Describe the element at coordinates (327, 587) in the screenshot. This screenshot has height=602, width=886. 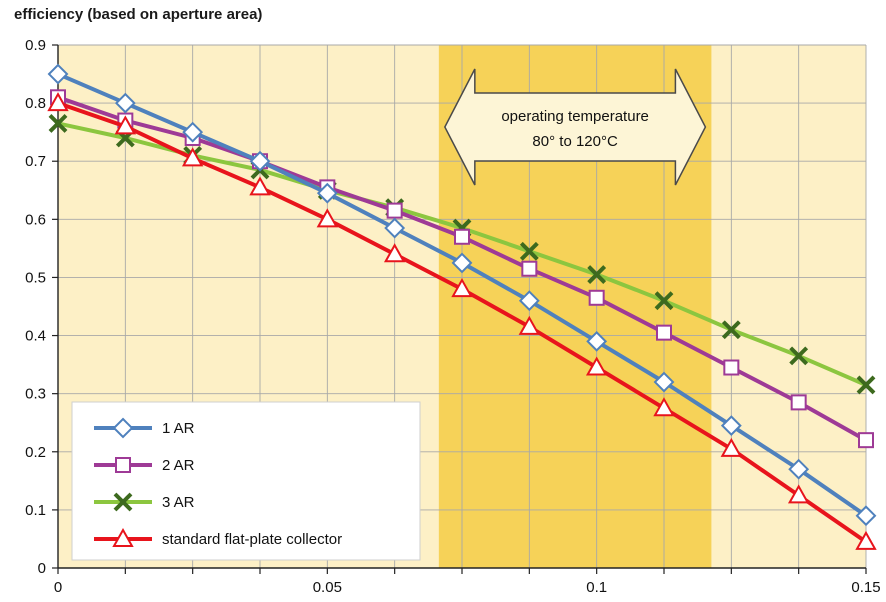
I see `x-tick-label: 0.05` at that location.